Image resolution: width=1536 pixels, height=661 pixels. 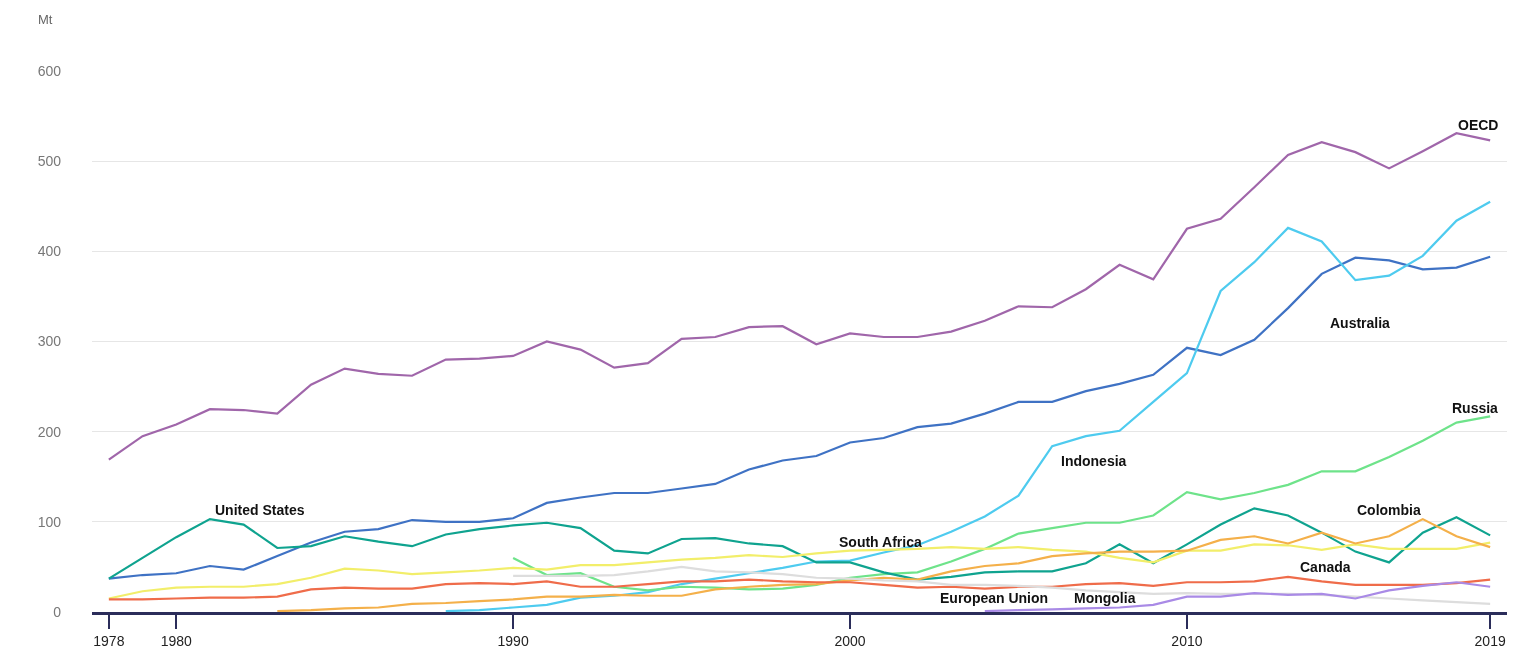 I want to click on series-label: Russia, so click(x=1475, y=408).